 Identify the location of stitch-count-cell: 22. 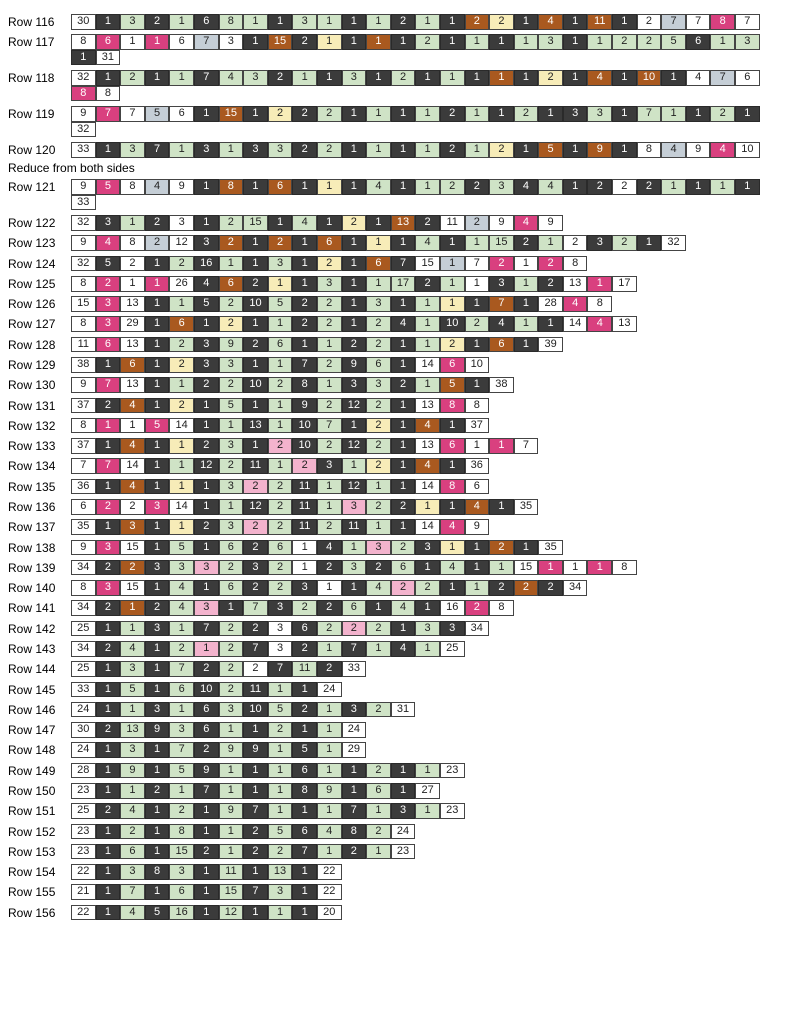
(83, 872).